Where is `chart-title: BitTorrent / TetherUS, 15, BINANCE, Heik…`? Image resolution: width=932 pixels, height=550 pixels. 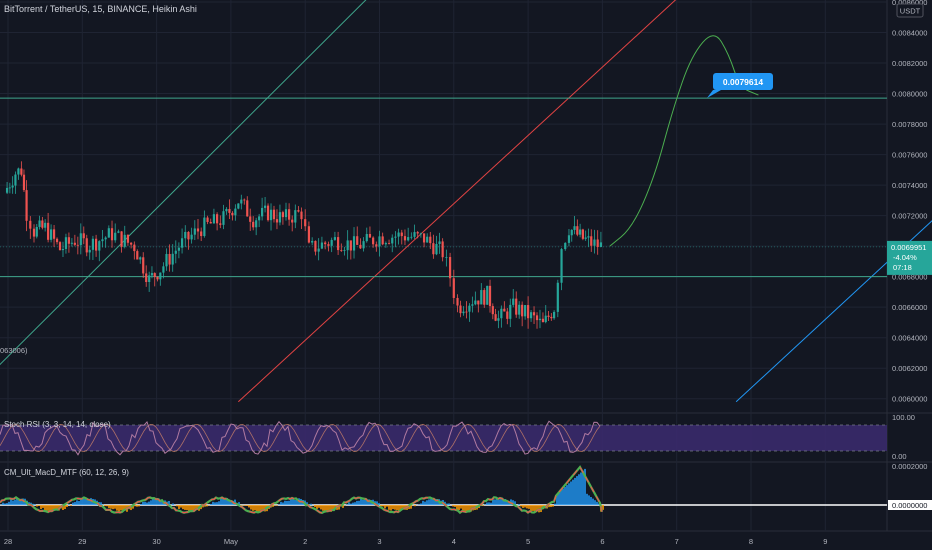
chart-title: BitTorrent / TetherUS, 15, BINANCE, Heik… is located at coordinates (100, 9).